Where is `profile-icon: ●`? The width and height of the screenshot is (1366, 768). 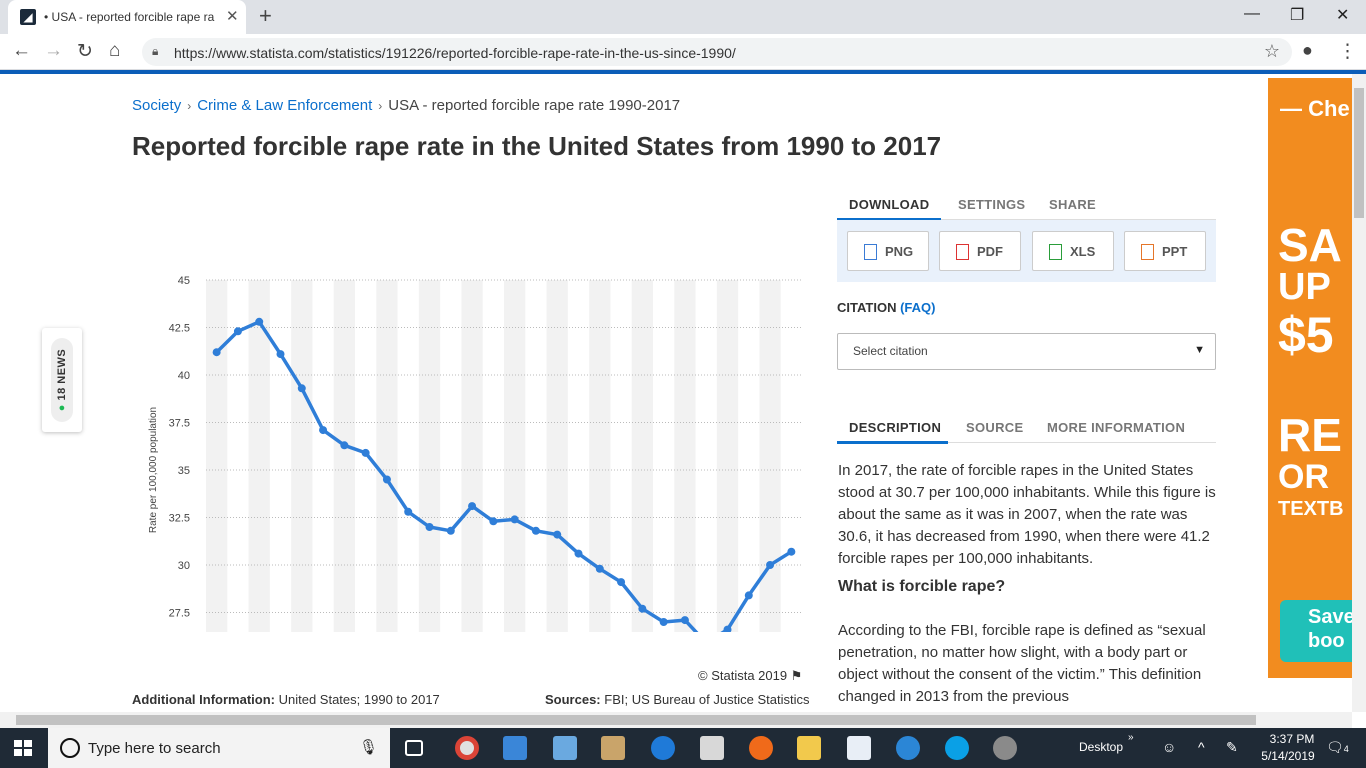 profile-icon: ● is located at coordinates (1307, 50).